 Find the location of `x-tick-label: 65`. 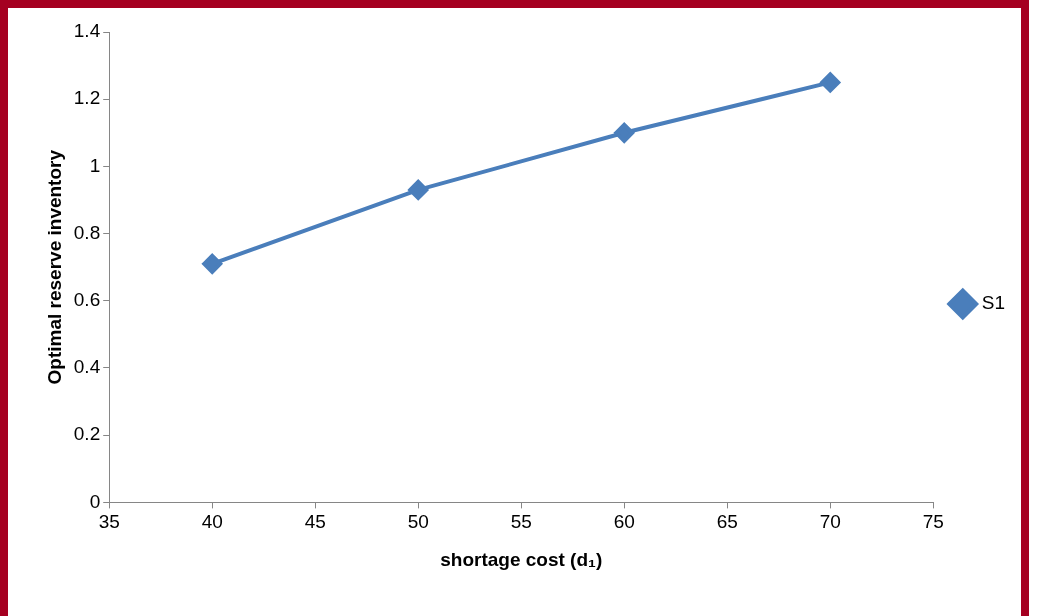

x-tick-label: 65 is located at coordinates (727, 522).